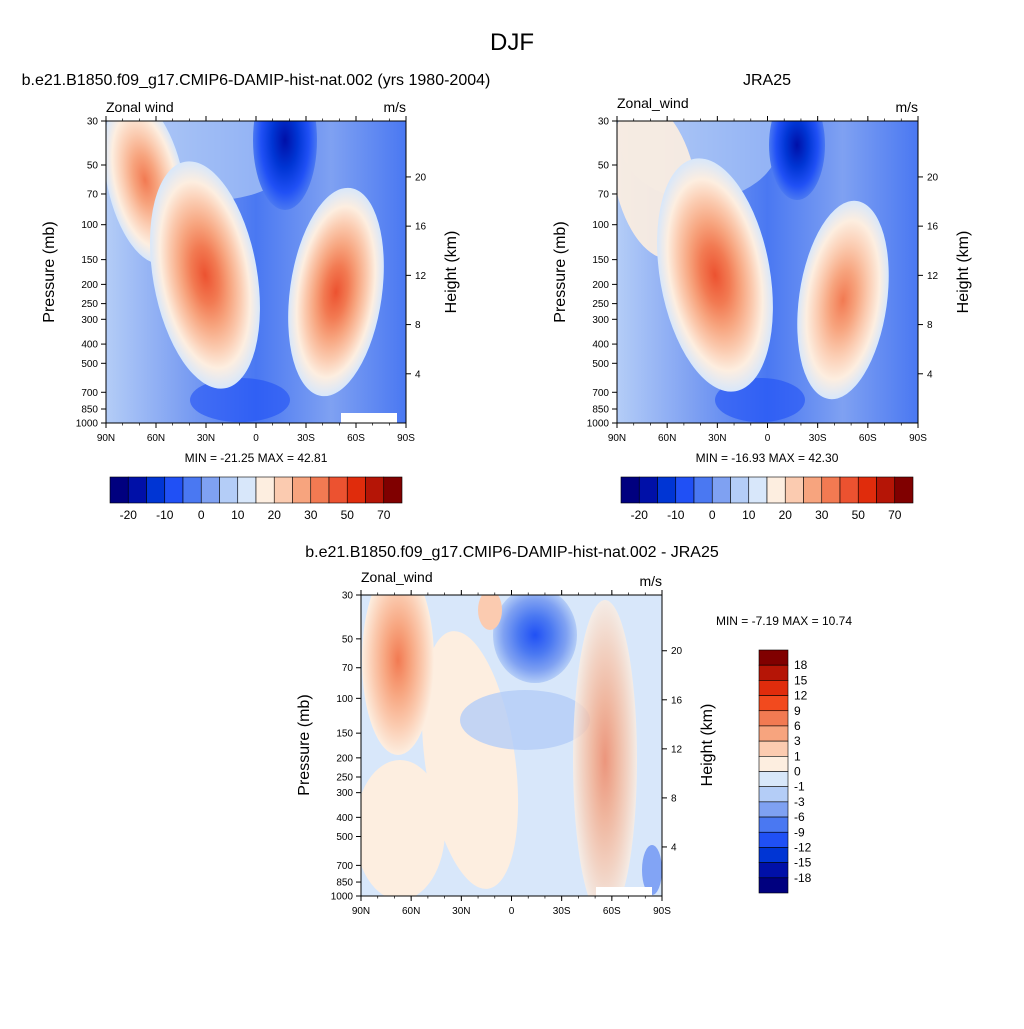 The image size is (1024, 1029). Describe the element at coordinates (801, 696) in the screenshot. I see `colorbar-label: 12` at that location.